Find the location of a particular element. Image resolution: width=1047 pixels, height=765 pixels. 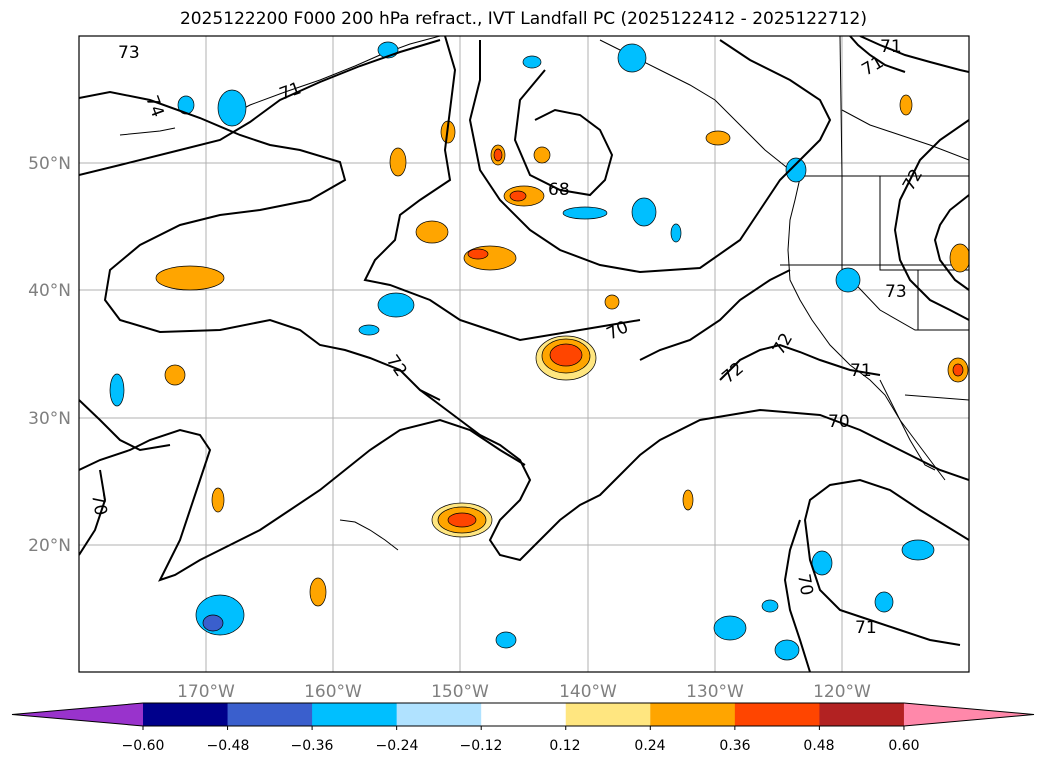

colorbar-tick-label: 0.48 is located at coordinates (818, 746).